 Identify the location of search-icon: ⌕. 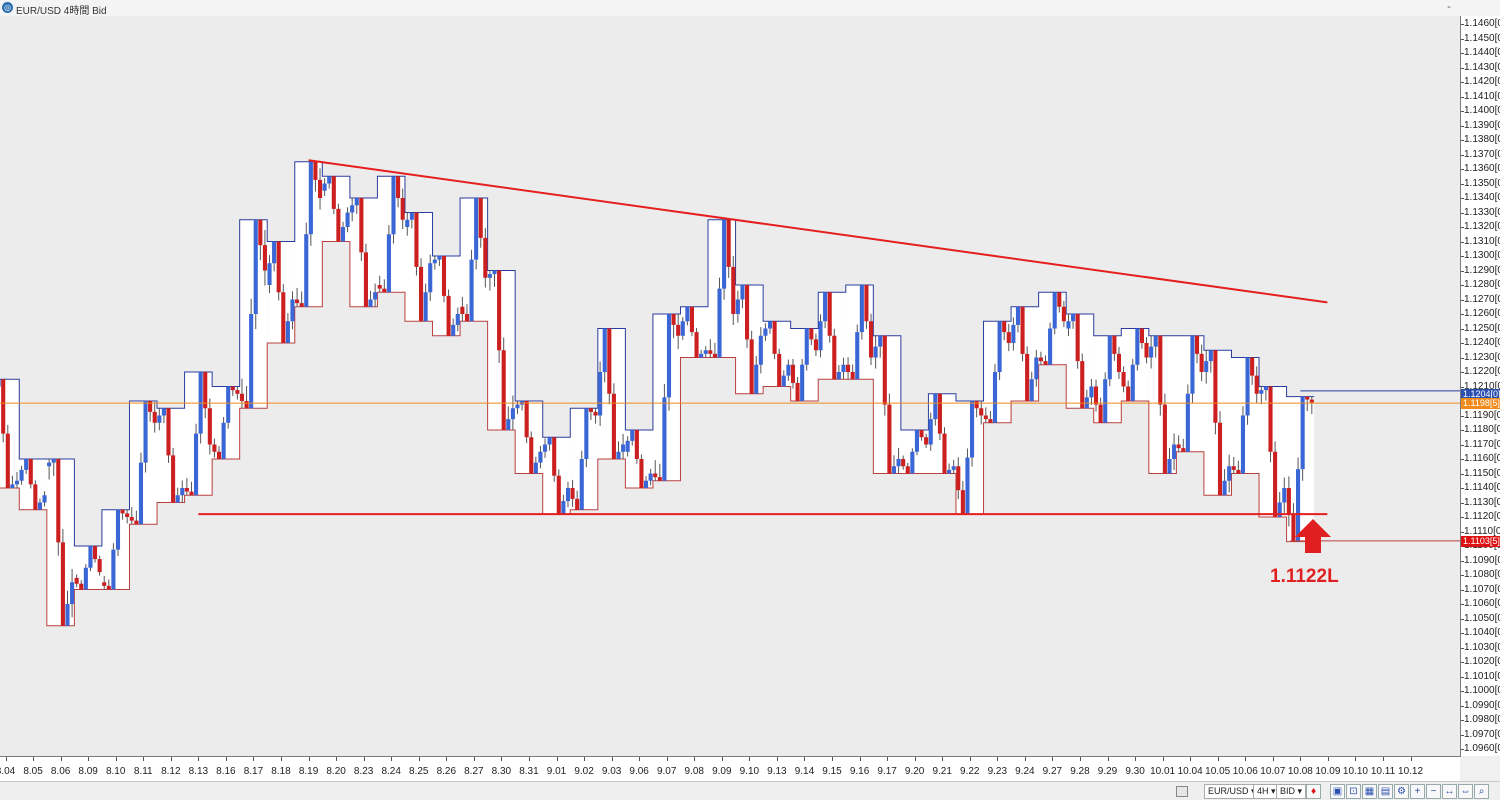
(1481, 791).